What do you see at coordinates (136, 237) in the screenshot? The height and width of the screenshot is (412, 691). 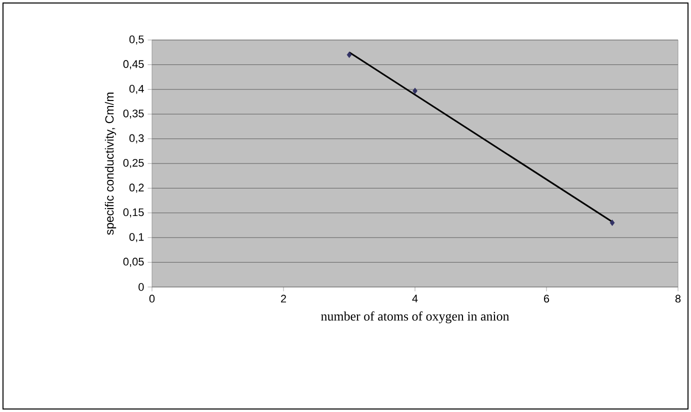 I see `y-tick-label: 0,1` at bounding box center [136, 237].